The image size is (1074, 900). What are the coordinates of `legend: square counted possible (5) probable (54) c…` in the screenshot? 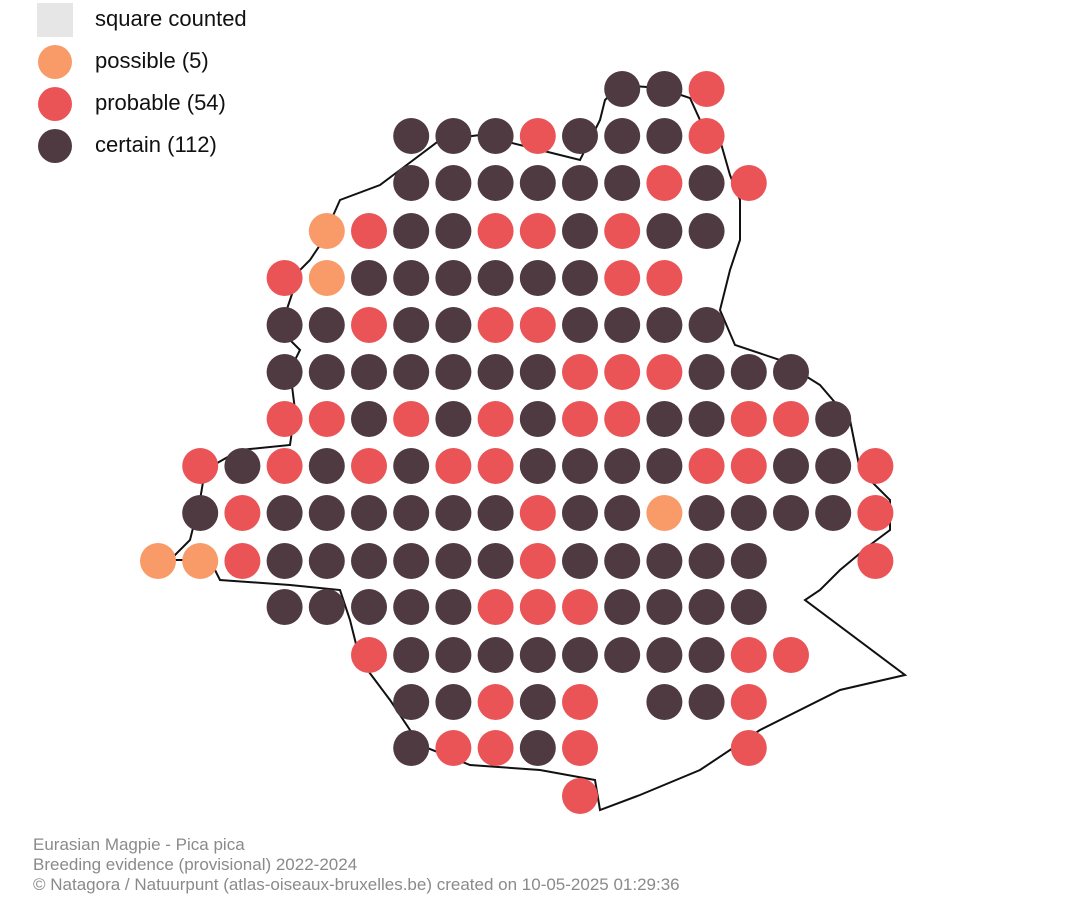 It's located at (142, 83).